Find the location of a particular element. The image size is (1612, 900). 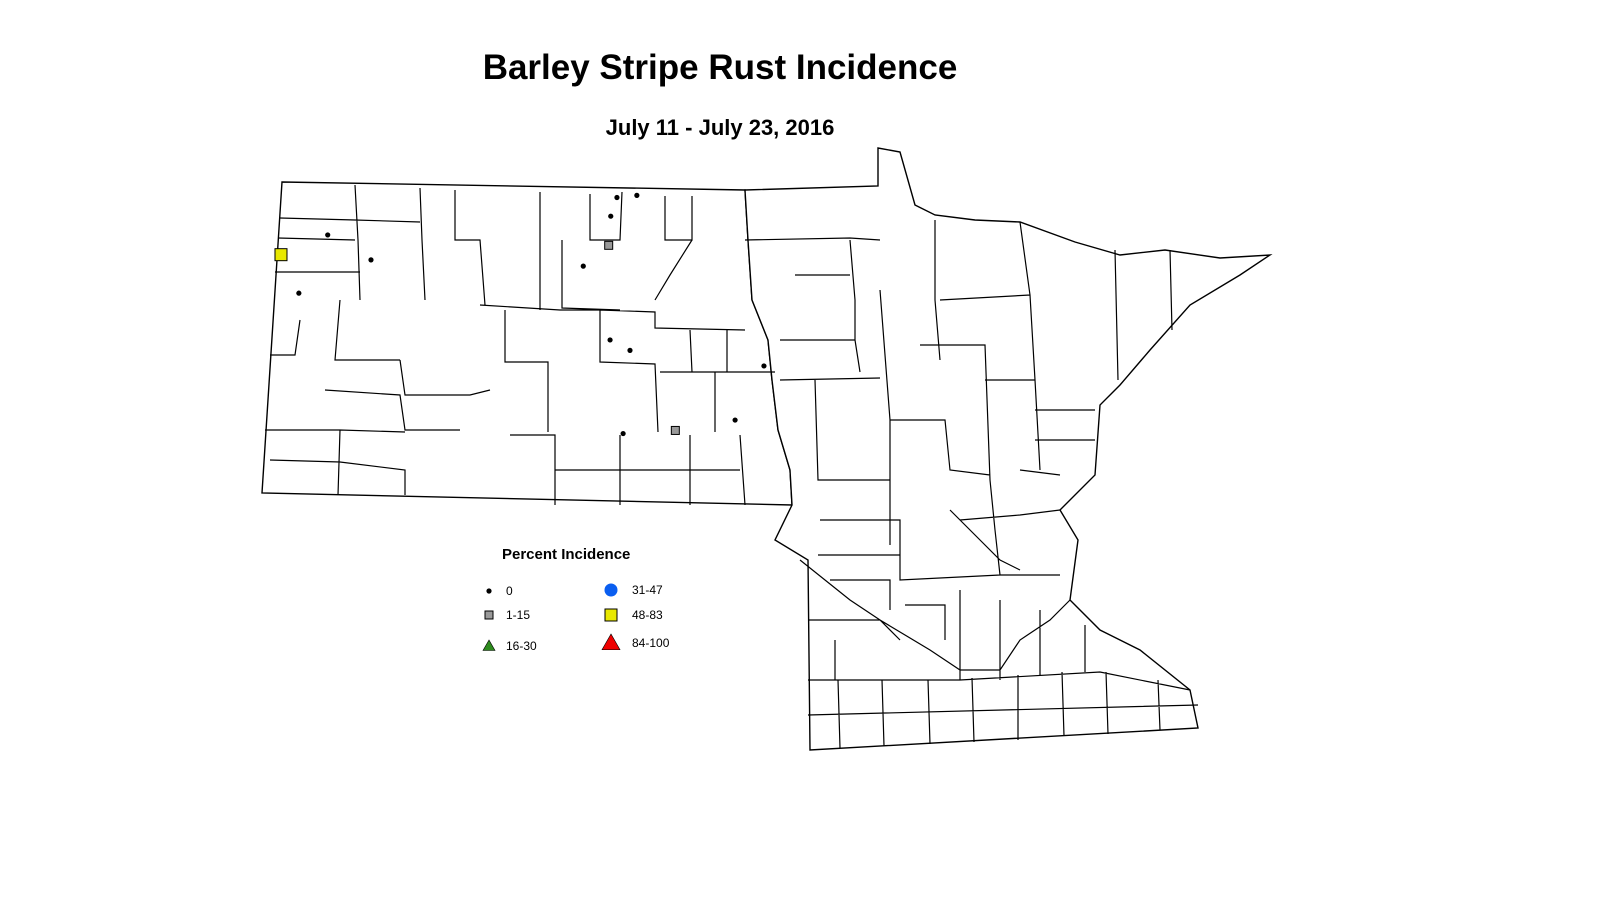

legend-label: 48-83 is located at coordinates (647, 615).